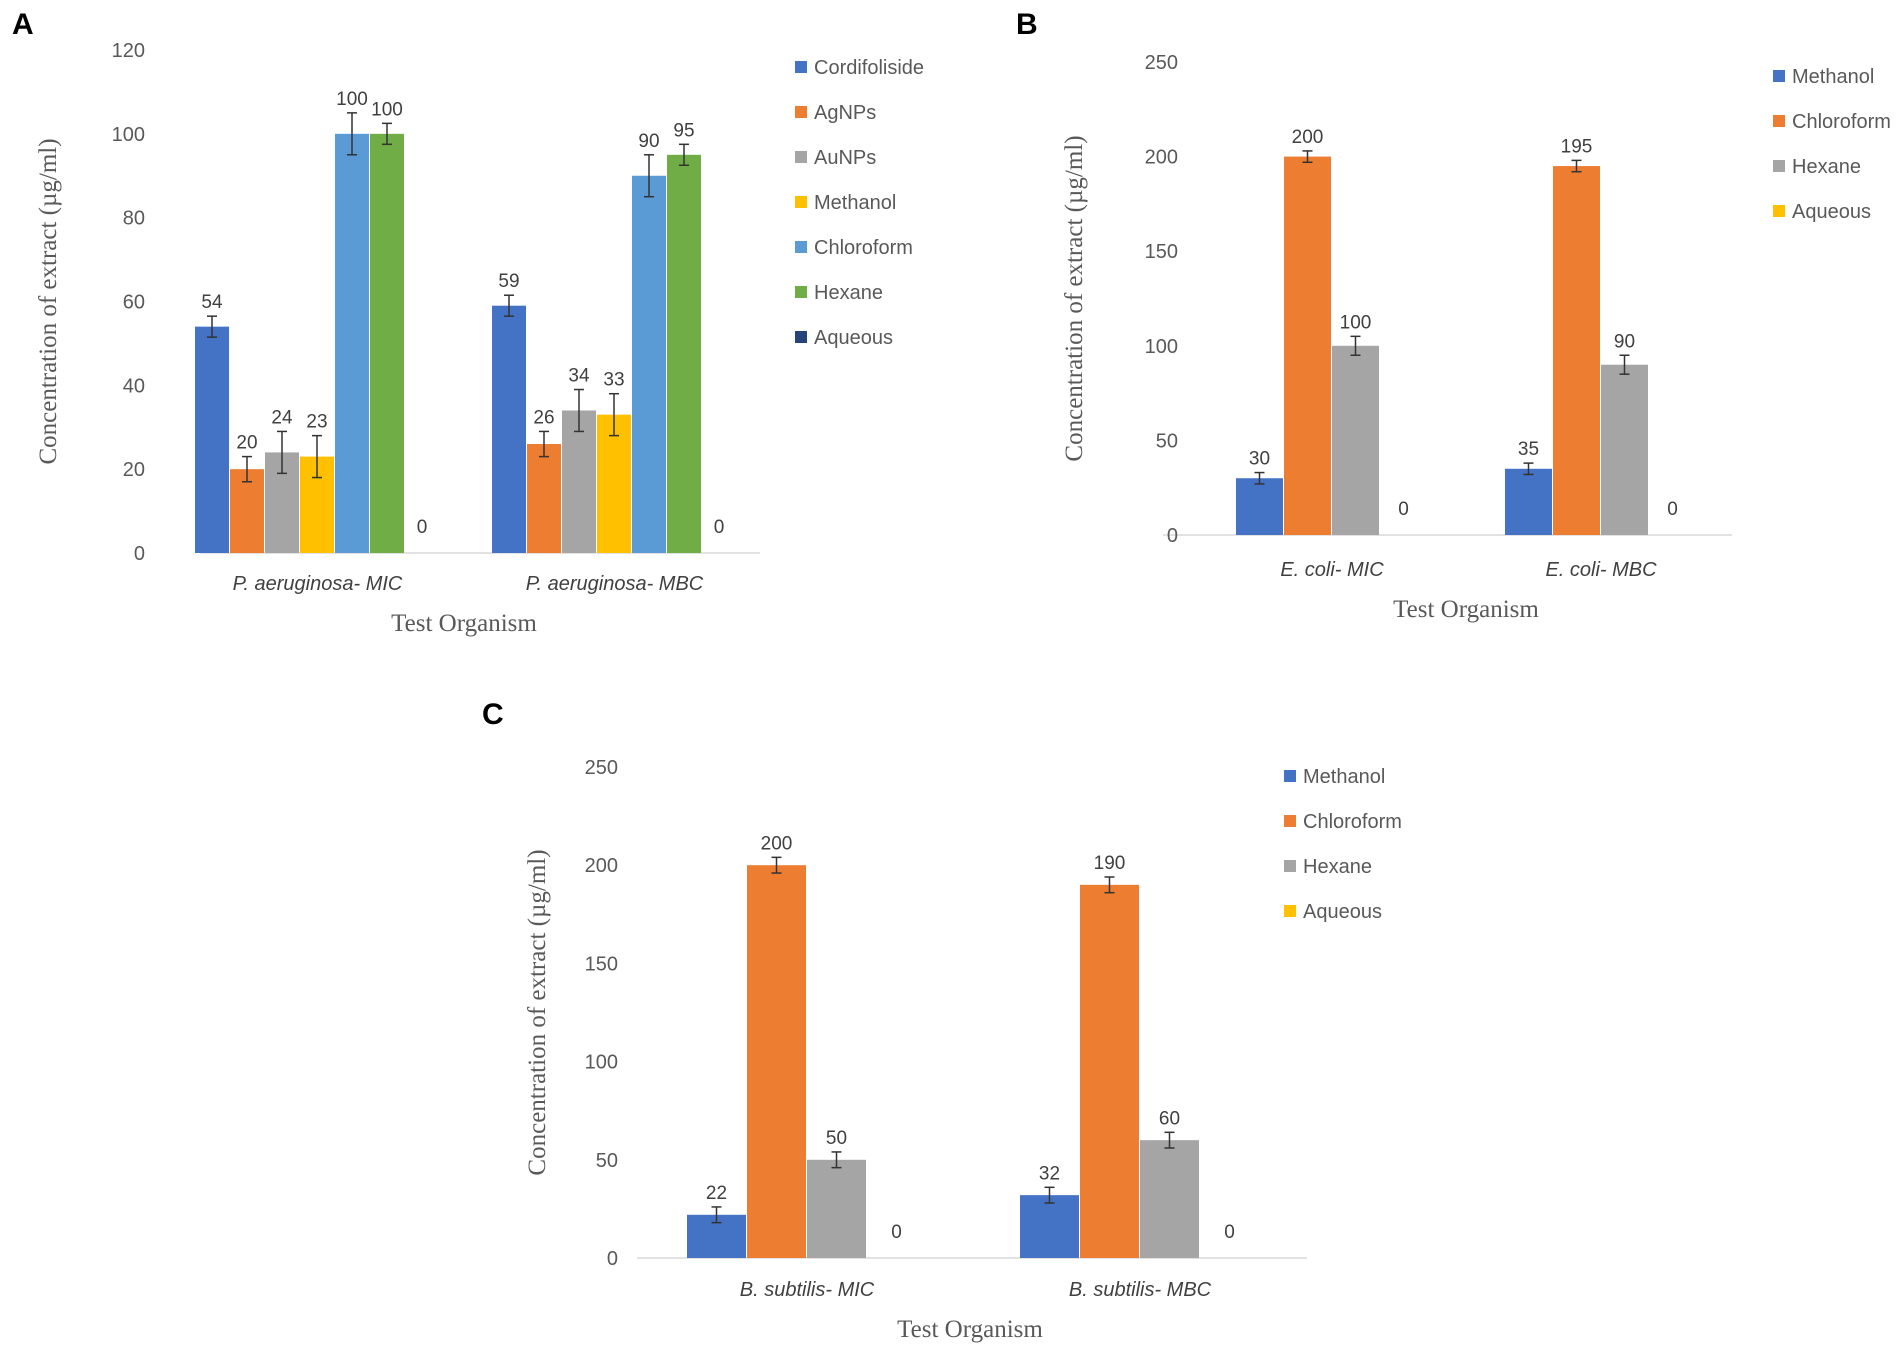 The image size is (1904, 1346). What do you see at coordinates (1110, 863) in the screenshot?
I see `data-label: 190` at bounding box center [1110, 863].